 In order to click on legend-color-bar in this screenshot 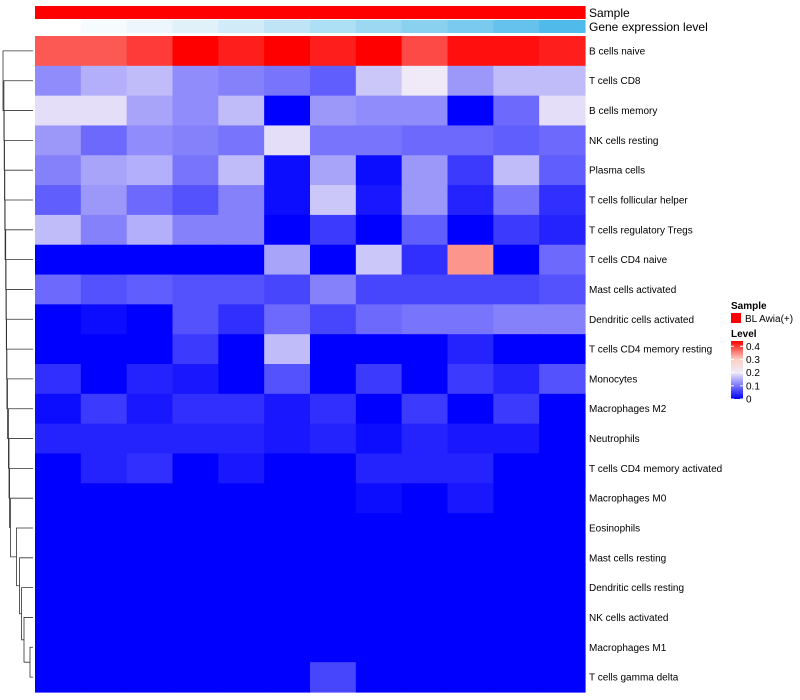, I will do `click(737, 370)`.